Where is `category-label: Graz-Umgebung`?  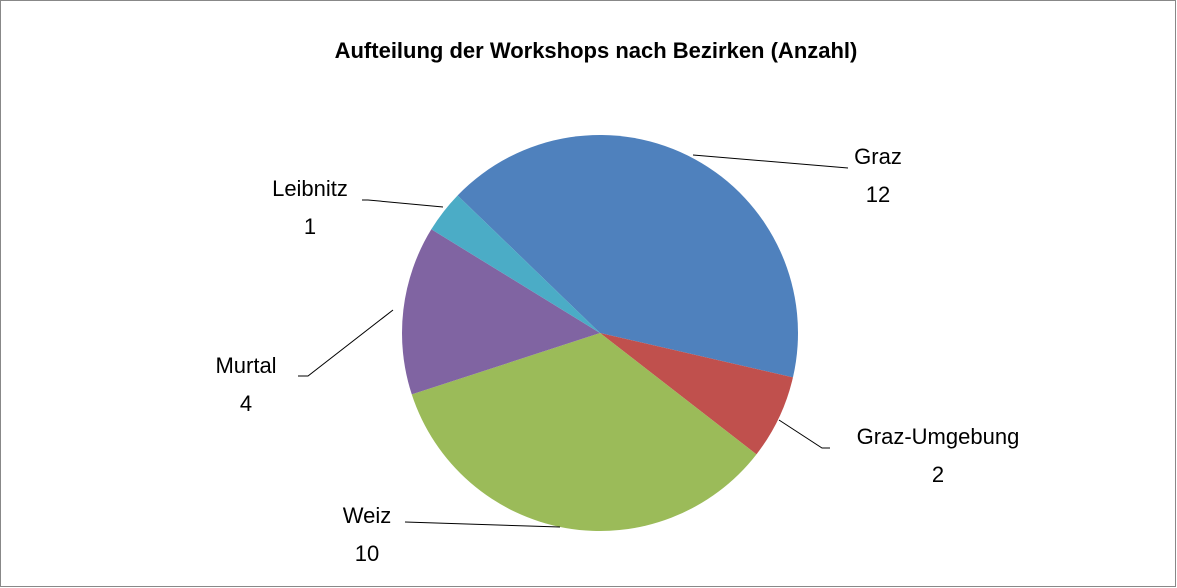
category-label: Graz-Umgebung is located at coordinates (938, 436).